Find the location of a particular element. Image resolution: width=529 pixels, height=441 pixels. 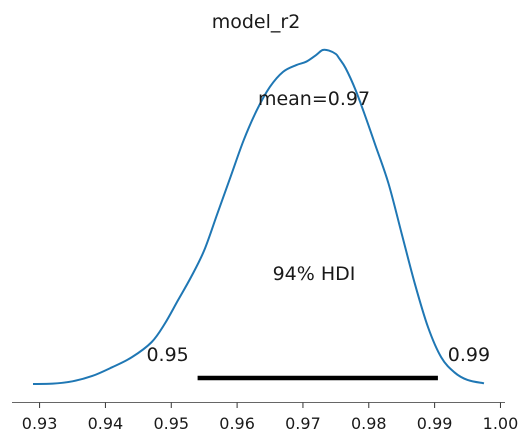

x-tick-label: 0.95 is located at coordinates (171, 423).